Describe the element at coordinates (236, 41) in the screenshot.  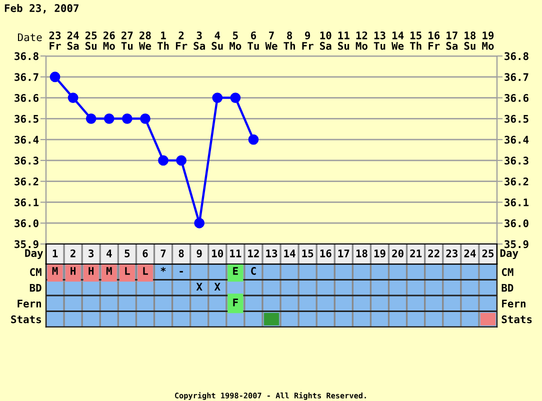
I see `x-tick-label: 5 Mo` at that location.